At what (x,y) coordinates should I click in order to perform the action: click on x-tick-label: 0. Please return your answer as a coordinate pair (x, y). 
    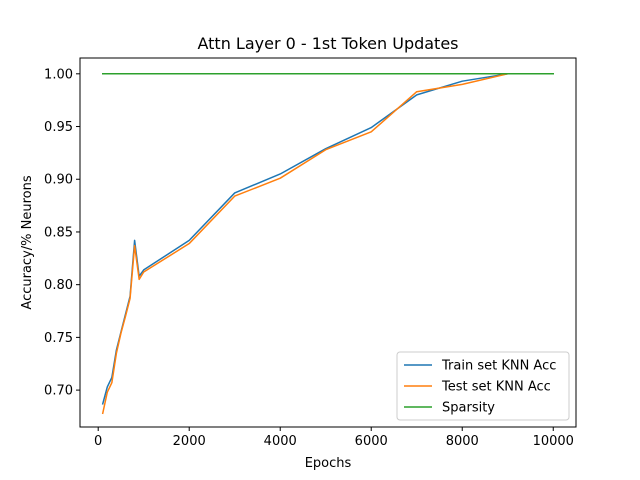
    Looking at the image, I should click on (98, 441).